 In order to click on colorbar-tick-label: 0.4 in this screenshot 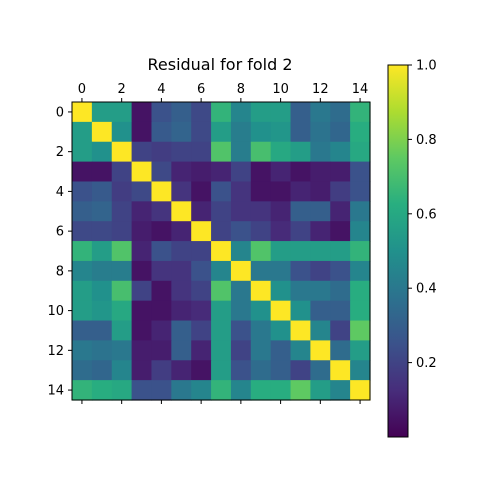, I will do `click(426, 289)`.